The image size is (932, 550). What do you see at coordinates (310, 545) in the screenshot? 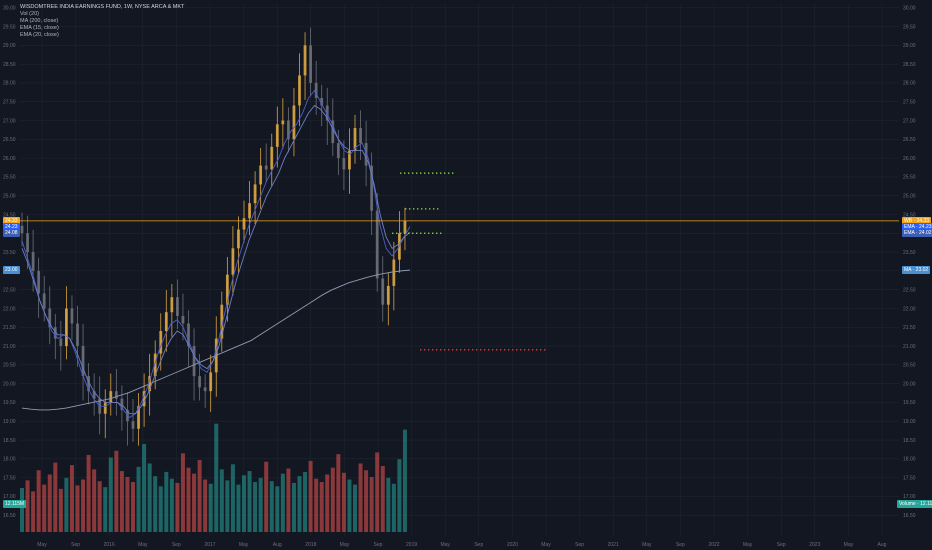
I see `x-tick-label: 2018` at bounding box center [310, 545].